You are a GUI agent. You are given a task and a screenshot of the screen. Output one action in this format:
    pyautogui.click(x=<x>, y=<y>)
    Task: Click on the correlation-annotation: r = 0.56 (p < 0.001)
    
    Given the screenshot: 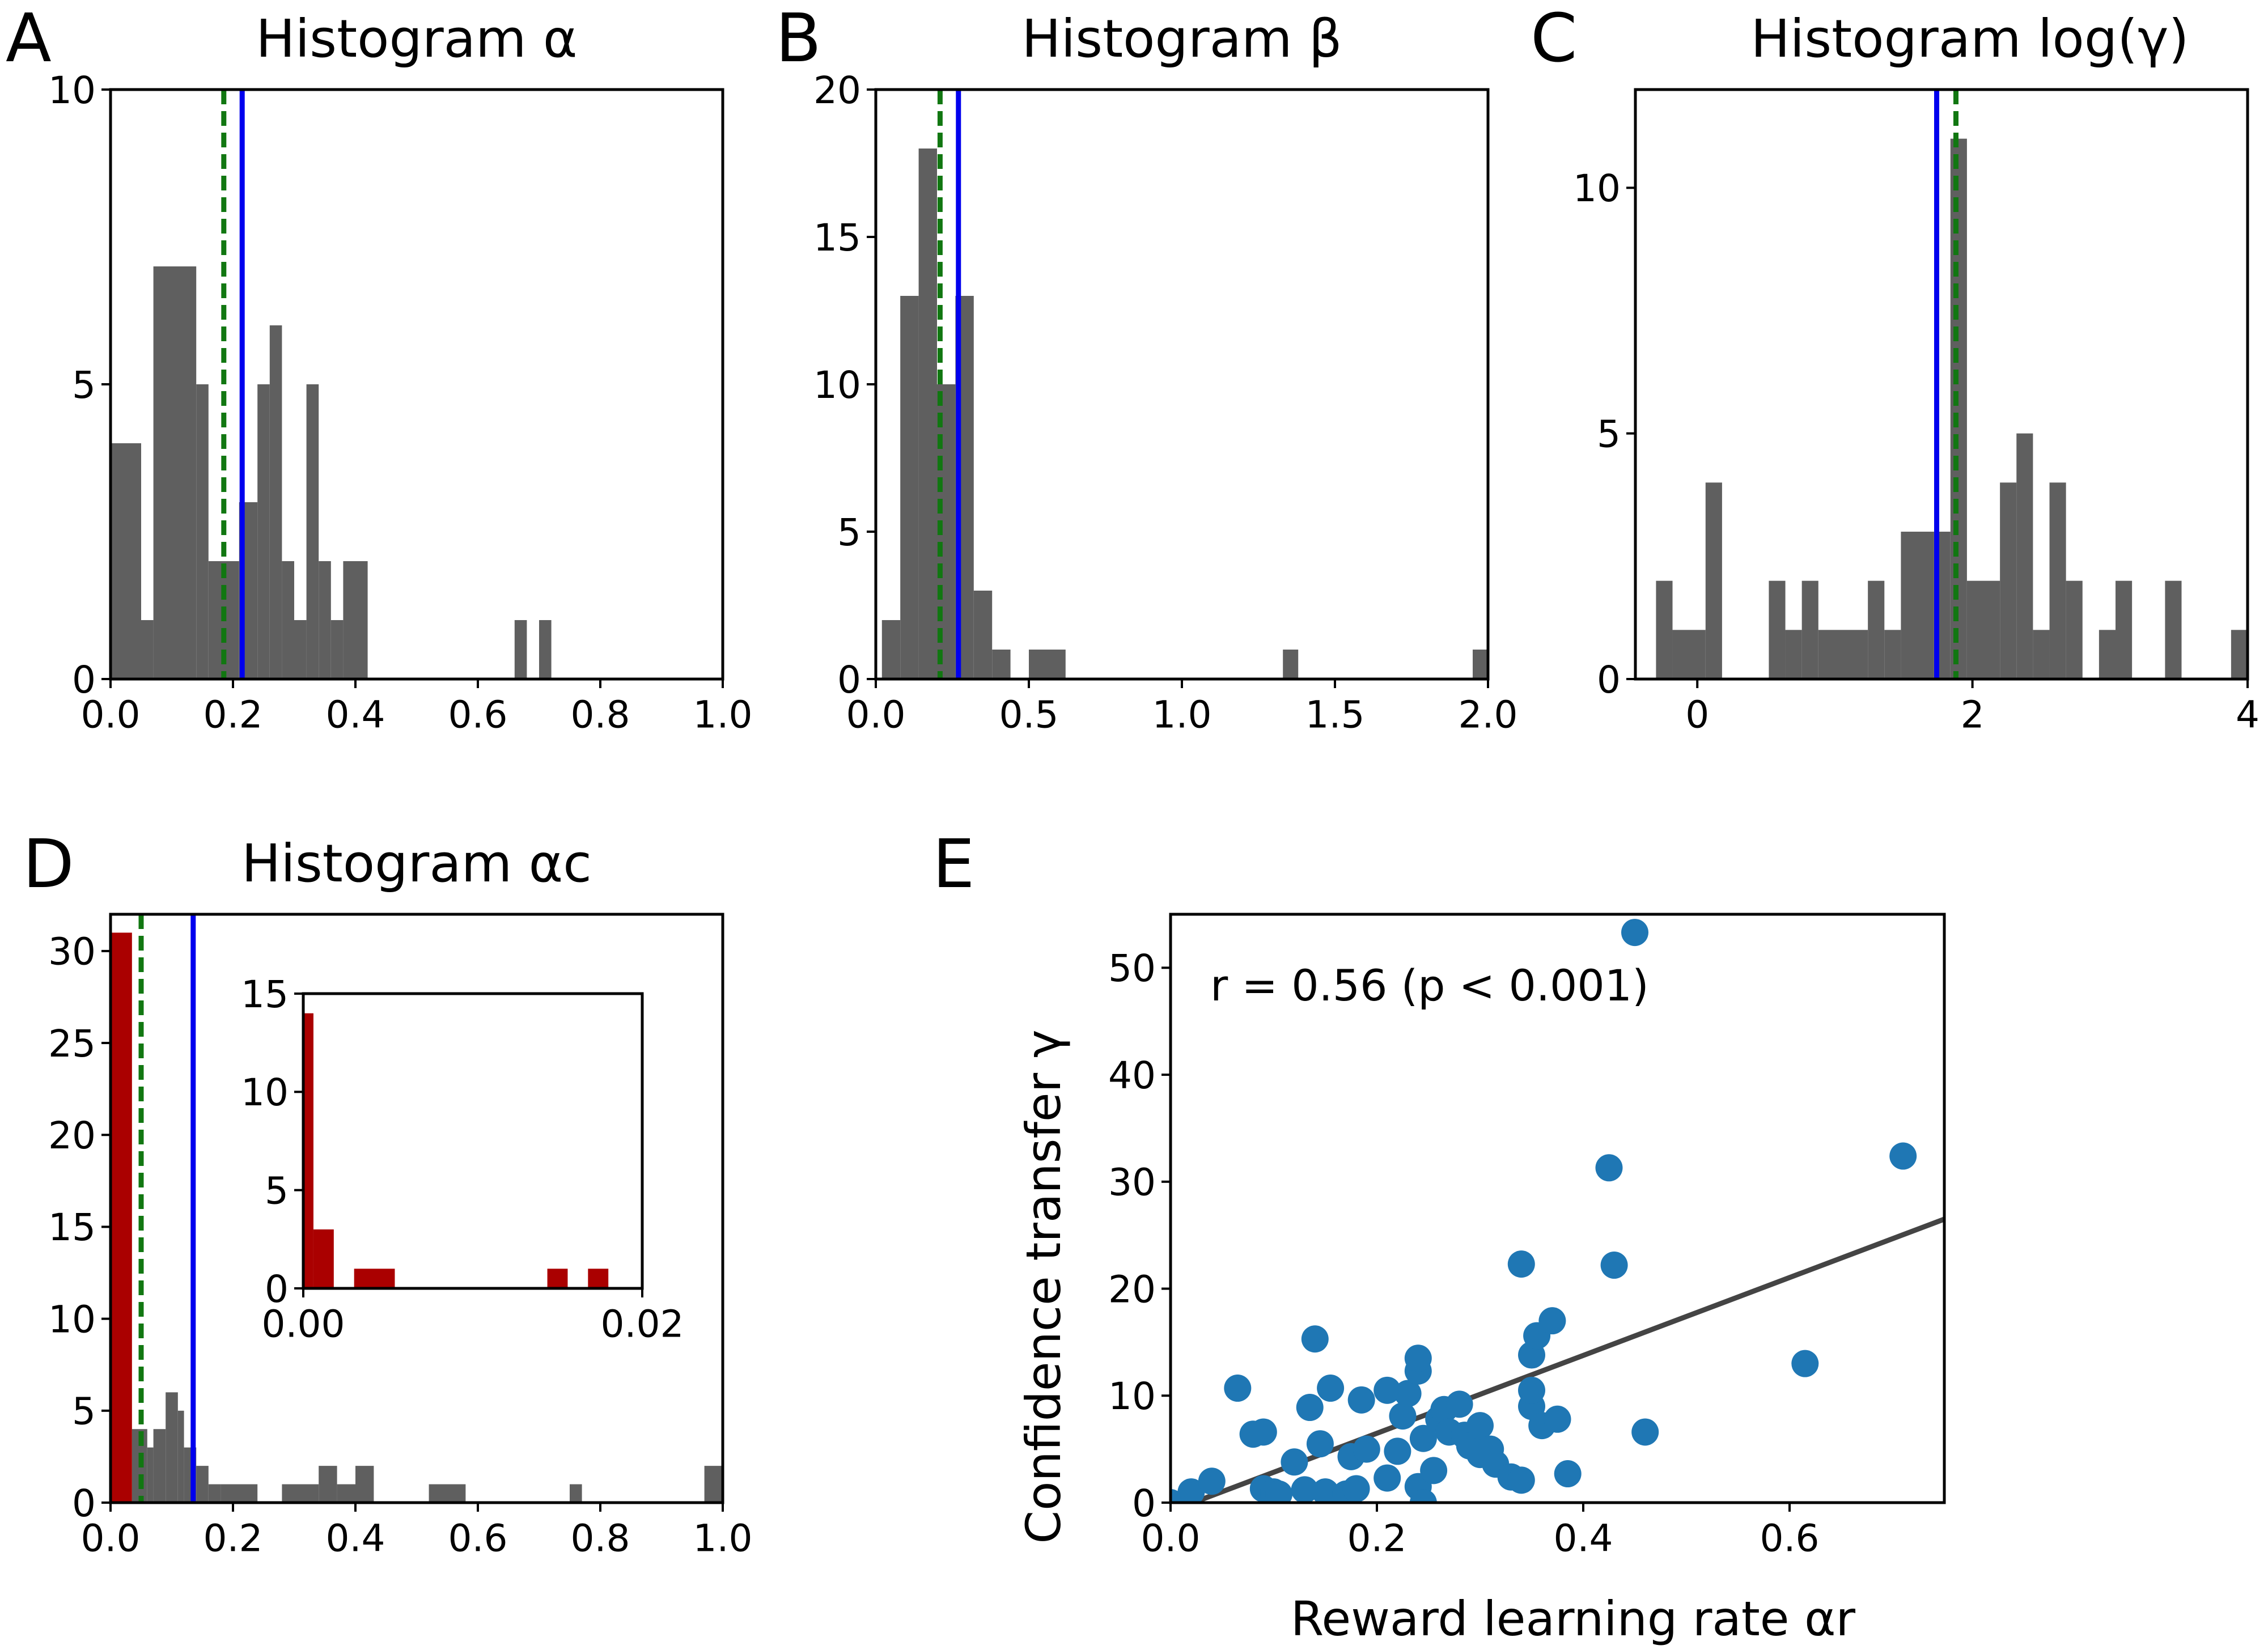 What is the action you would take?
    pyautogui.click(x=1429, y=985)
    